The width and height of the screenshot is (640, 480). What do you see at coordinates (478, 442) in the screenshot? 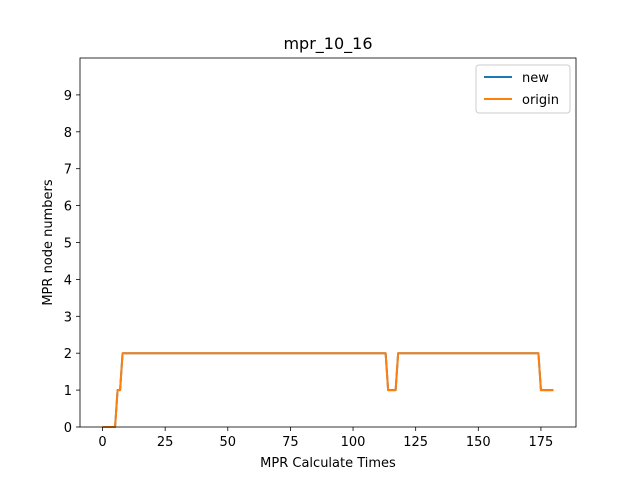
I see `x-tick-label: 150` at bounding box center [478, 442].